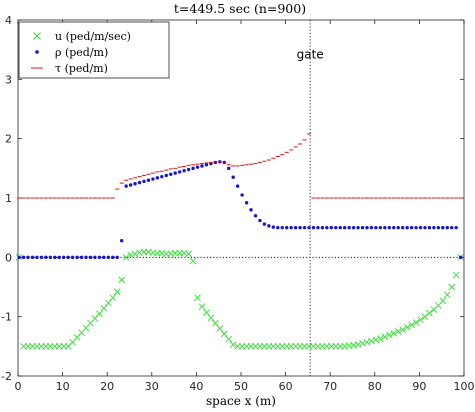  What do you see at coordinates (107, 386) in the screenshot?
I see `x-tick-label: 20` at bounding box center [107, 386].